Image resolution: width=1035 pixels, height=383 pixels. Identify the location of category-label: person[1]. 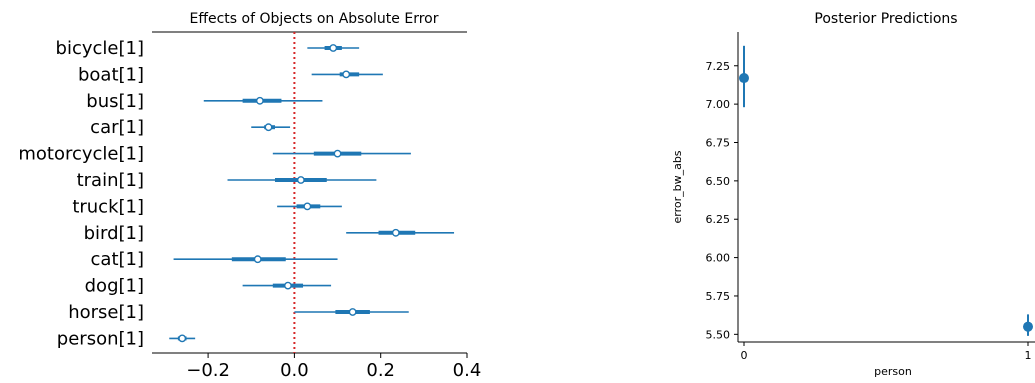
(100, 338).